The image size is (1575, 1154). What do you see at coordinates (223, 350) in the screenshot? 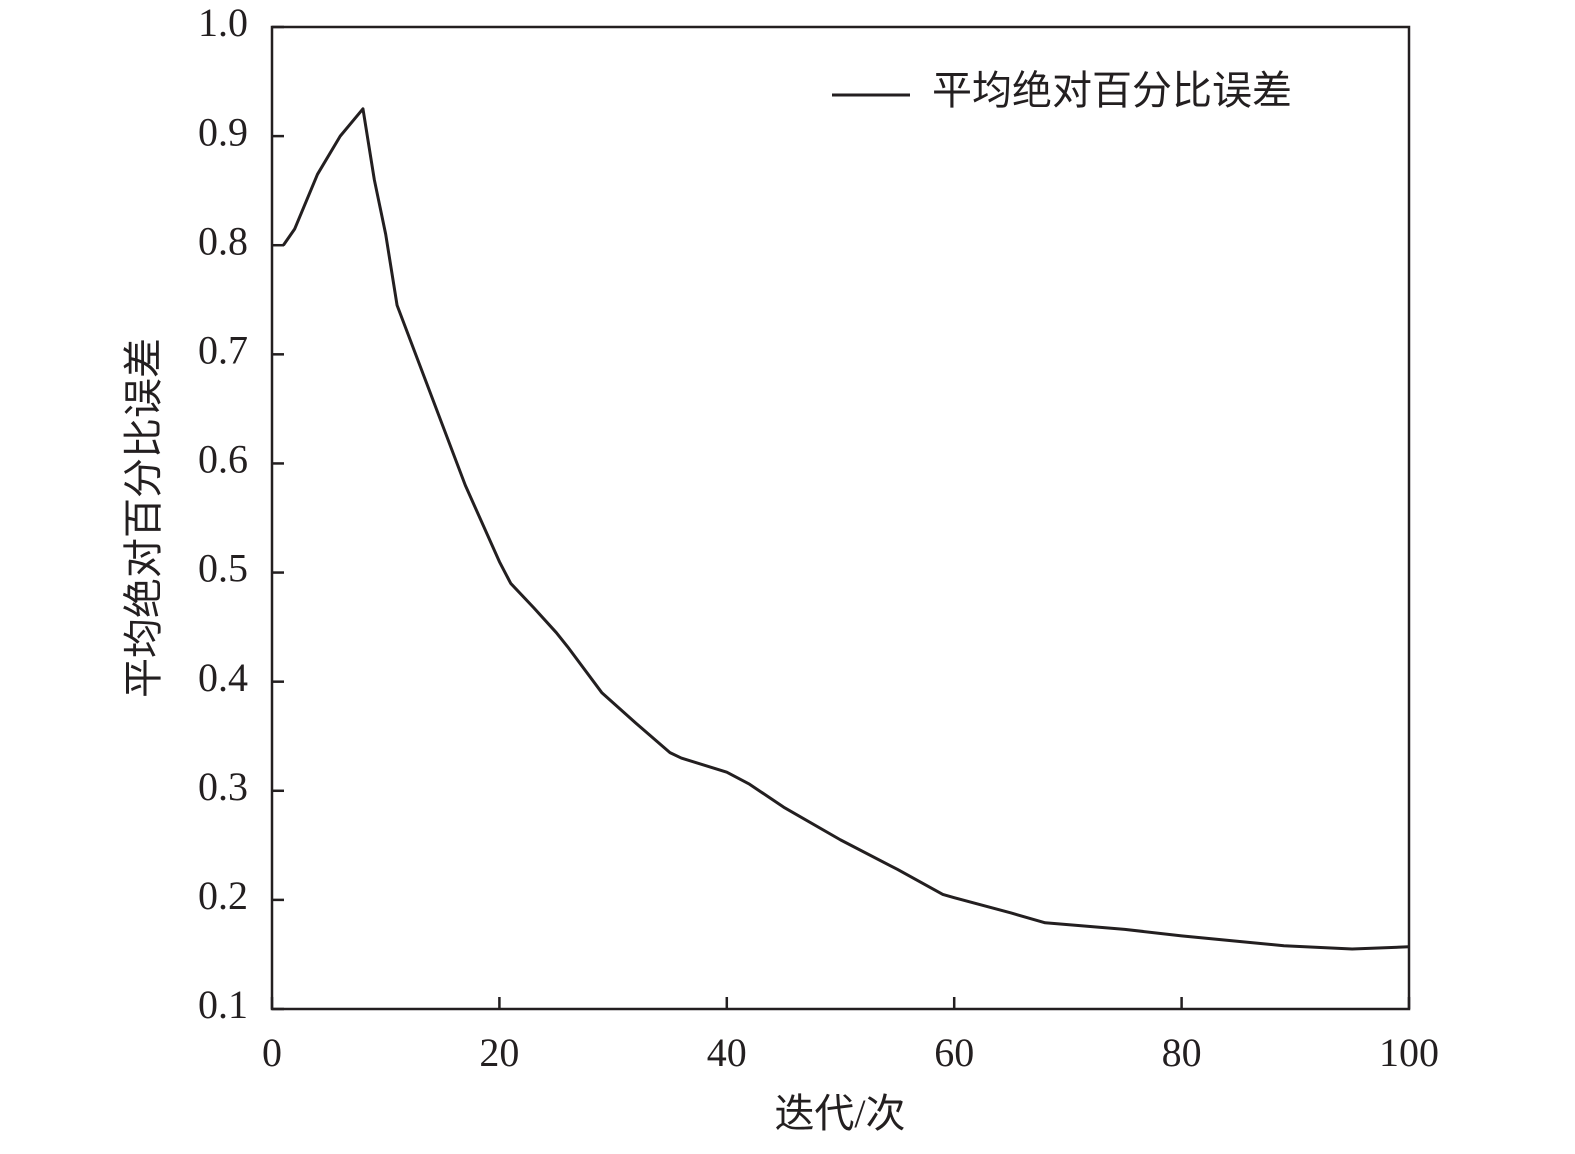
I see `y-tick-label: 0.7` at bounding box center [223, 350].